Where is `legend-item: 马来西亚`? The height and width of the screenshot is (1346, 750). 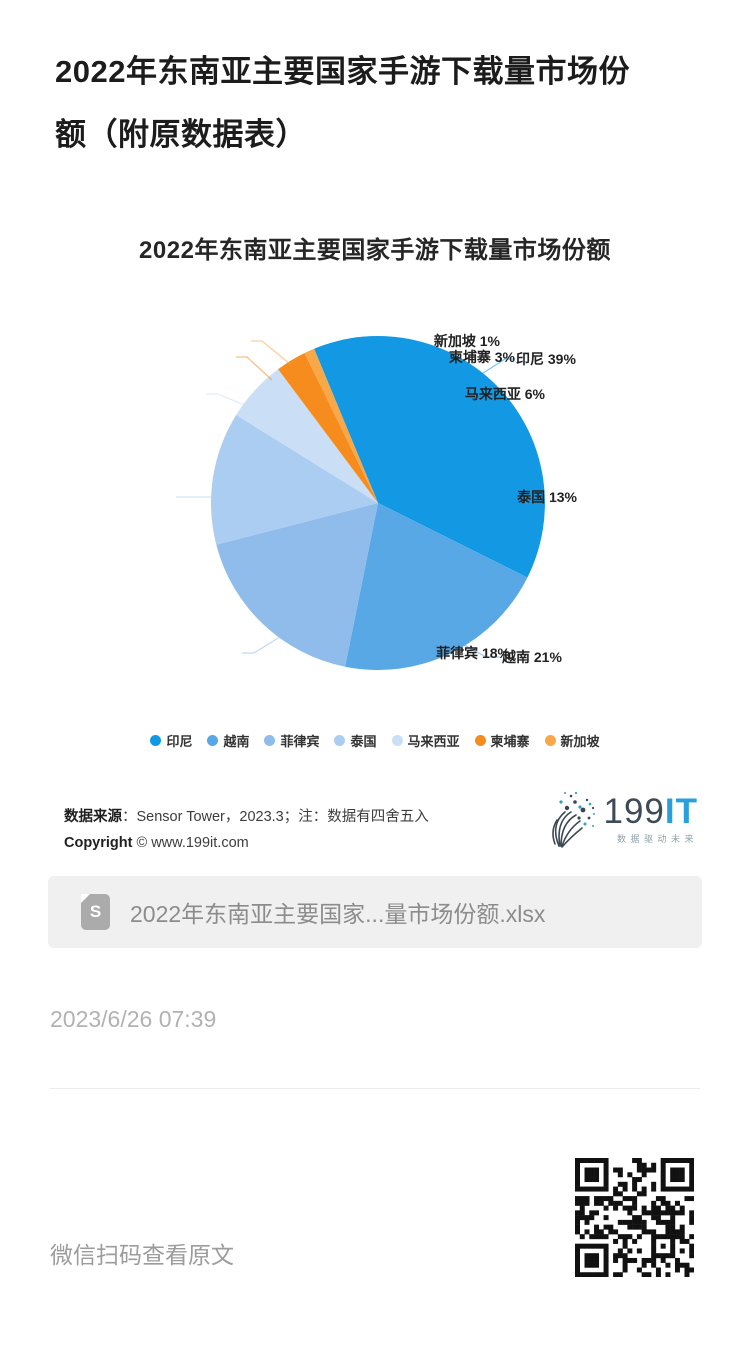 legend-item: 马来西亚 is located at coordinates (425, 740).